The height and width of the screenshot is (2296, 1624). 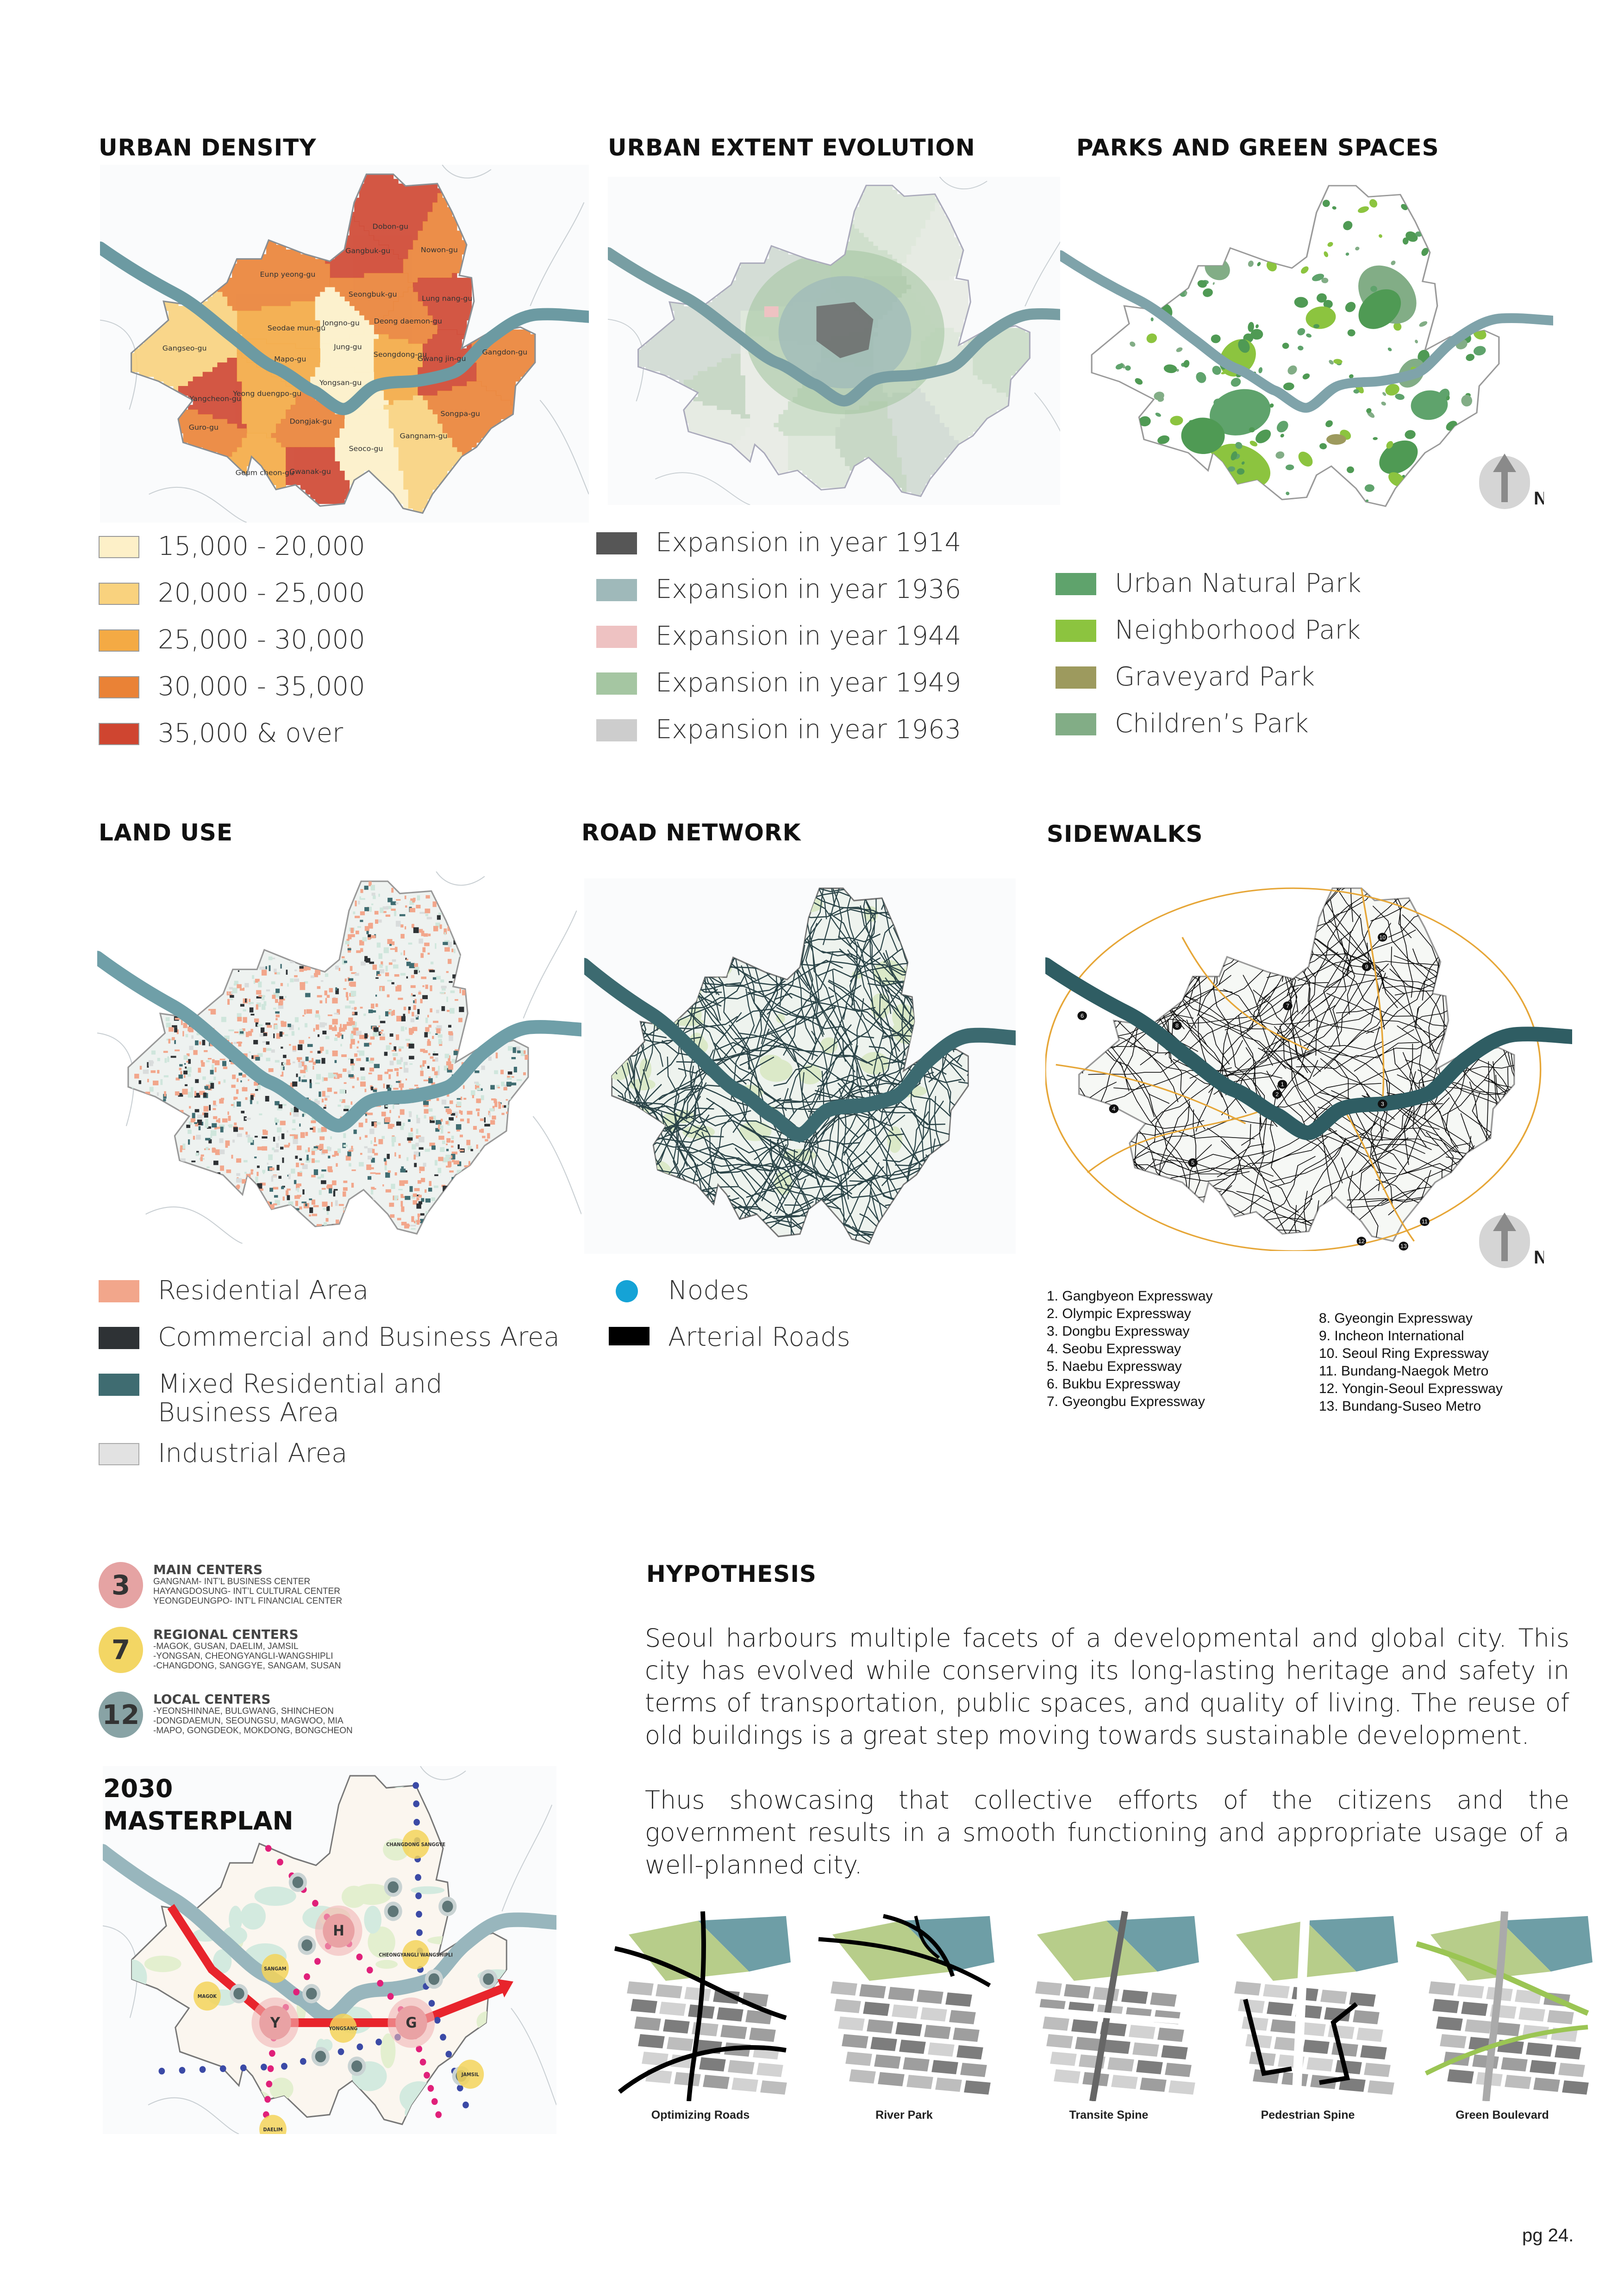 I want to click on district-label: Dongjak-gu, so click(x=311, y=421).